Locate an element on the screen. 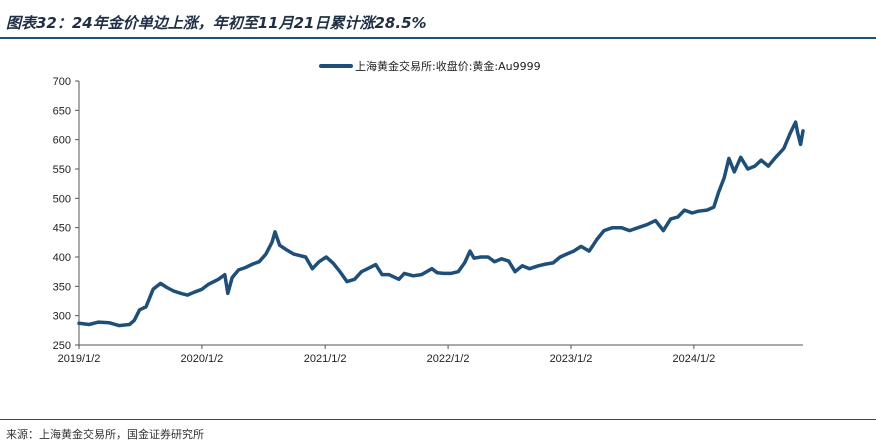 Image resolution: width=876 pixels, height=442 pixels. x-tick-label: 2024/1/2 is located at coordinates (693, 359).